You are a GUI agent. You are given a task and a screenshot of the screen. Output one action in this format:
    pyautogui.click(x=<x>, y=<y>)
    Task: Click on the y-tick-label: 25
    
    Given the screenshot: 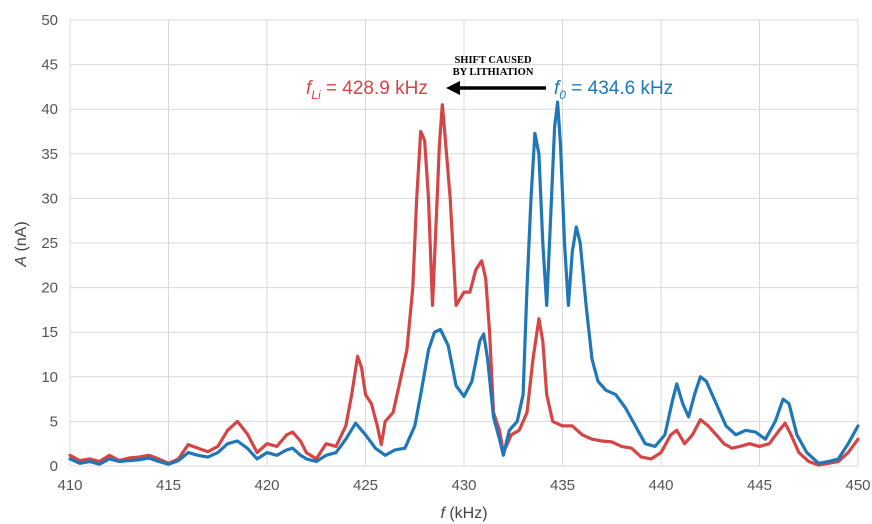 What is the action you would take?
    pyautogui.click(x=49, y=243)
    